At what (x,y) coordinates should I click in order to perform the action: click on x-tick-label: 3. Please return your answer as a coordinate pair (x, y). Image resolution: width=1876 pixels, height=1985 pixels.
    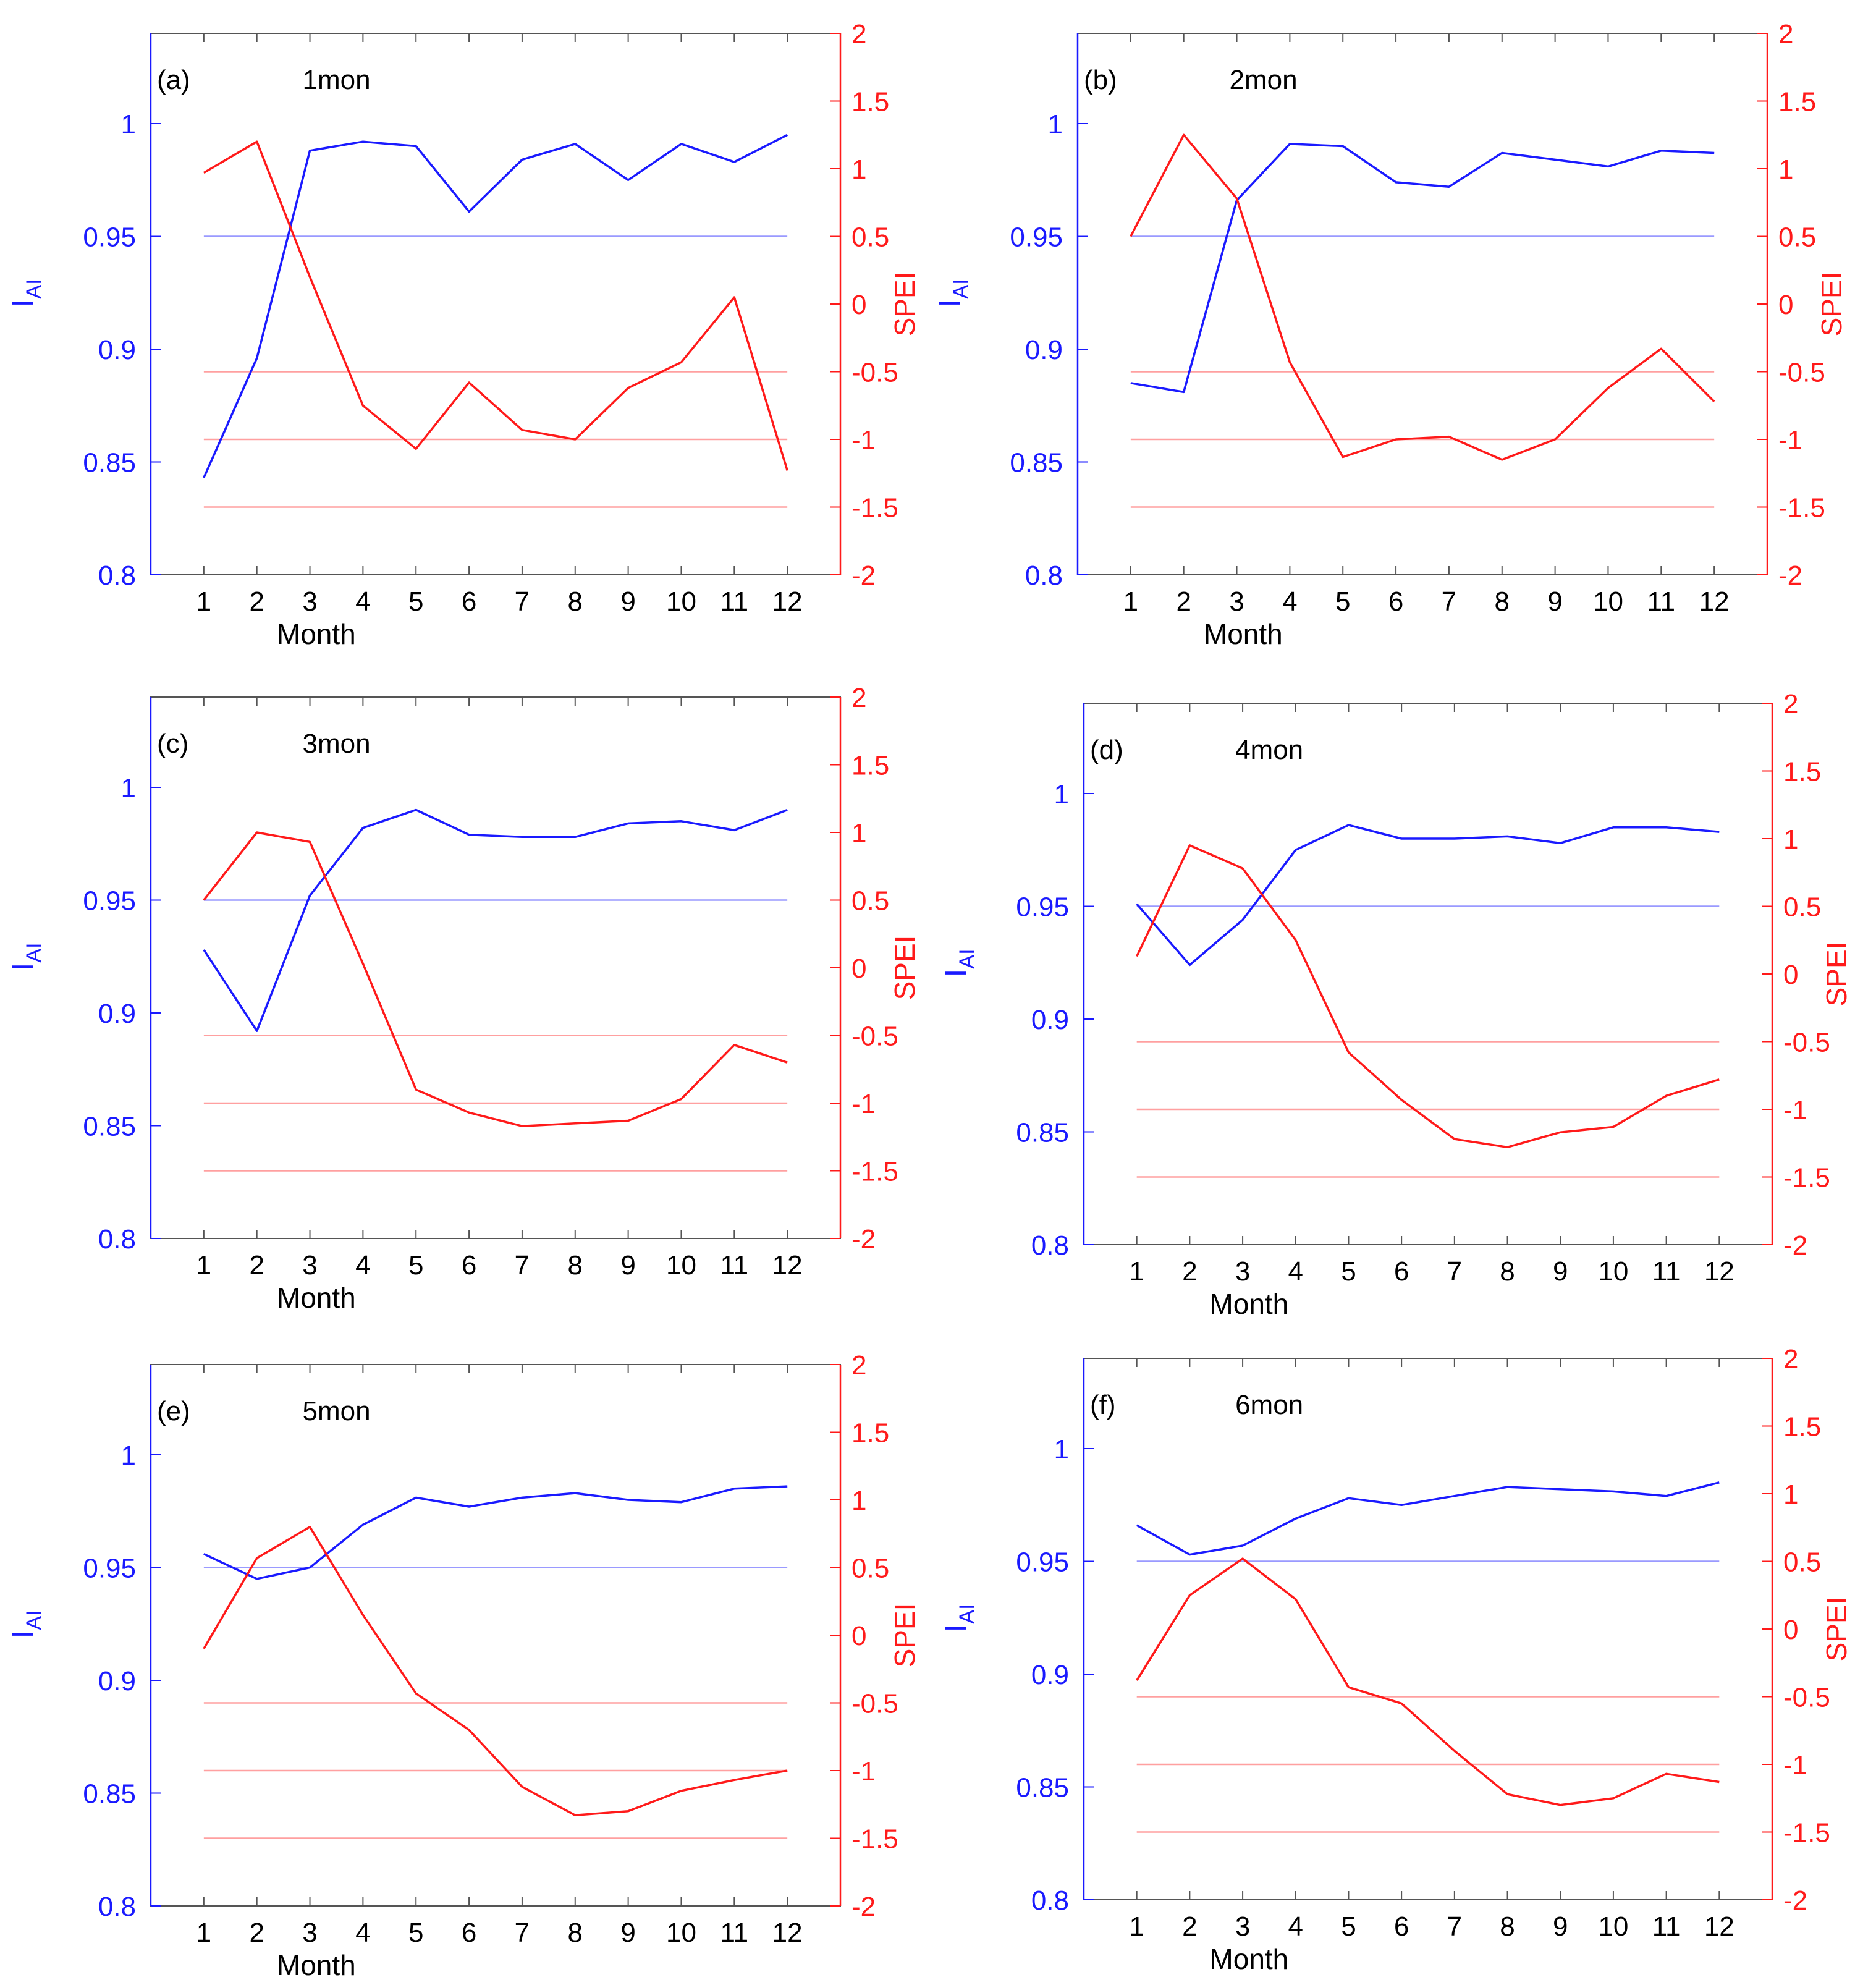
    Looking at the image, I should click on (1242, 1271).